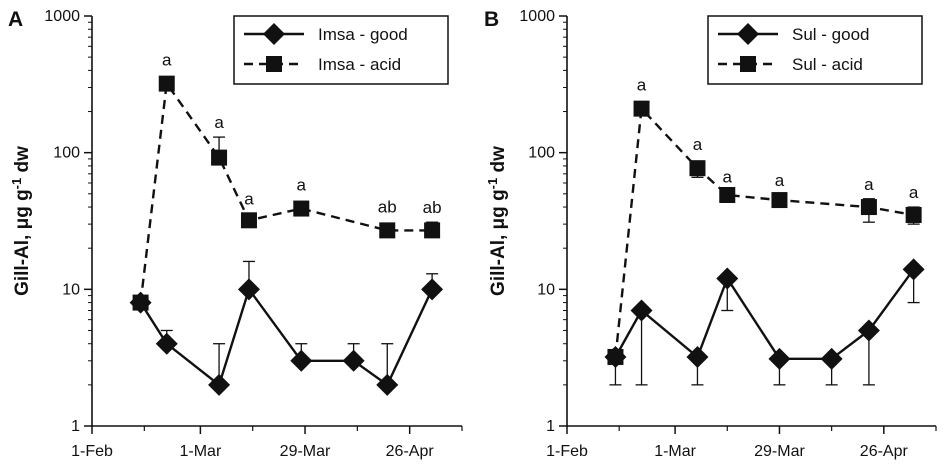  Describe the element at coordinates (491, 19) in the screenshot. I see `panel-label: B` at that location.